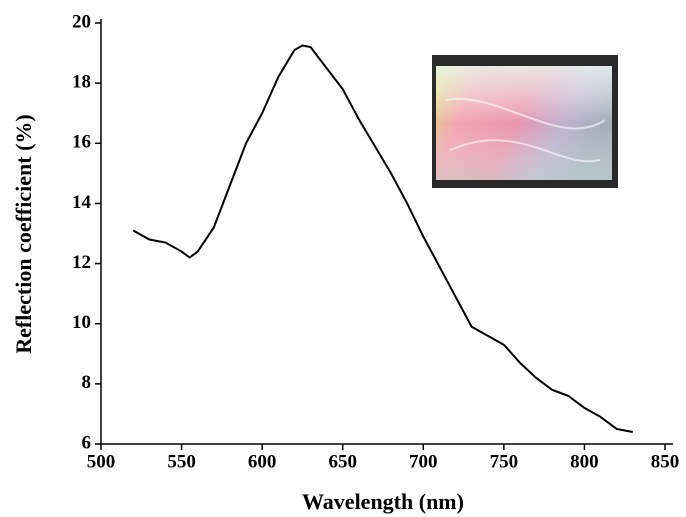  I want to click on x-tick-label: 650, so click(342, 461).